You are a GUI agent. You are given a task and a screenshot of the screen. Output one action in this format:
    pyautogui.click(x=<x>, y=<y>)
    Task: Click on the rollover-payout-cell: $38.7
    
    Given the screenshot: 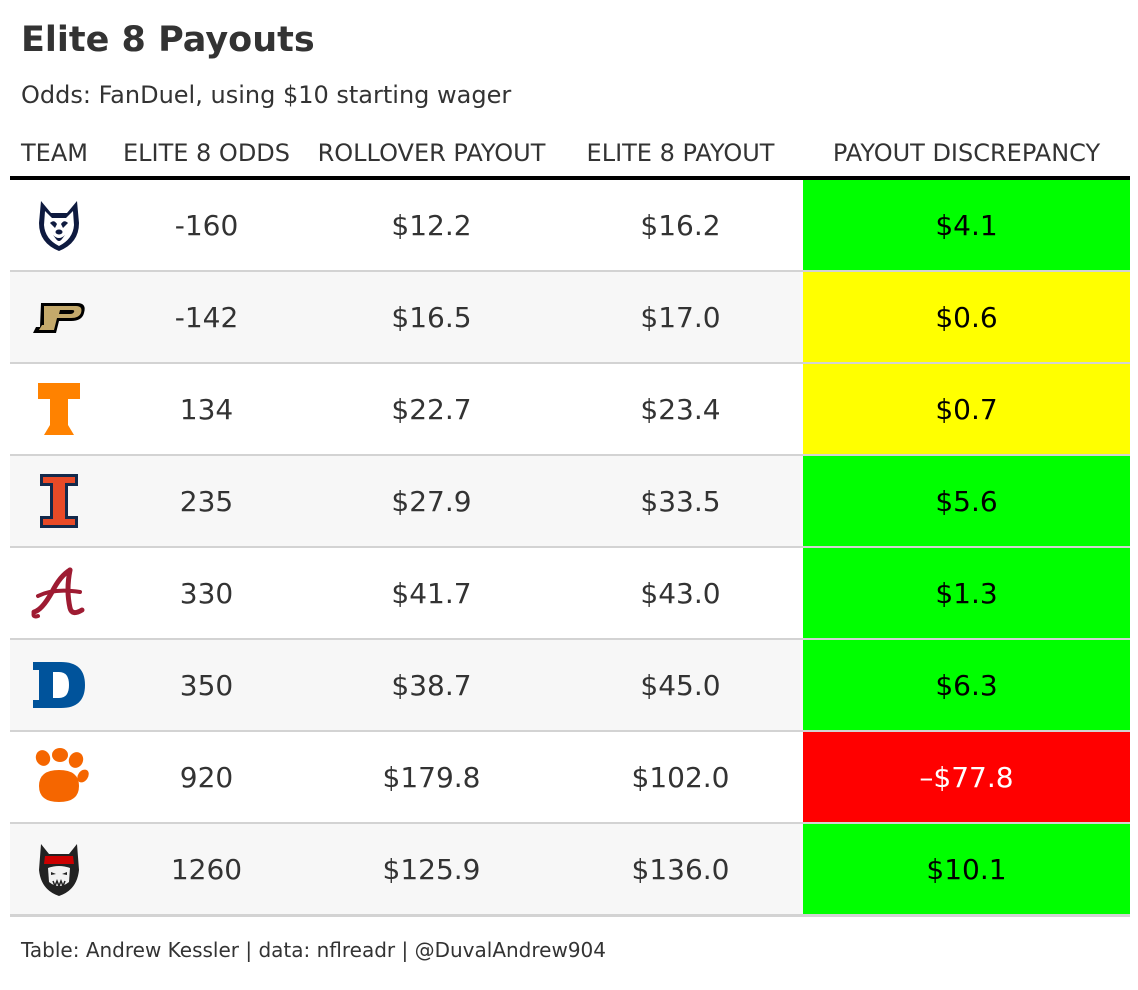 What is the action you would take?
    pyautogui.click(x=431, y=685)
    